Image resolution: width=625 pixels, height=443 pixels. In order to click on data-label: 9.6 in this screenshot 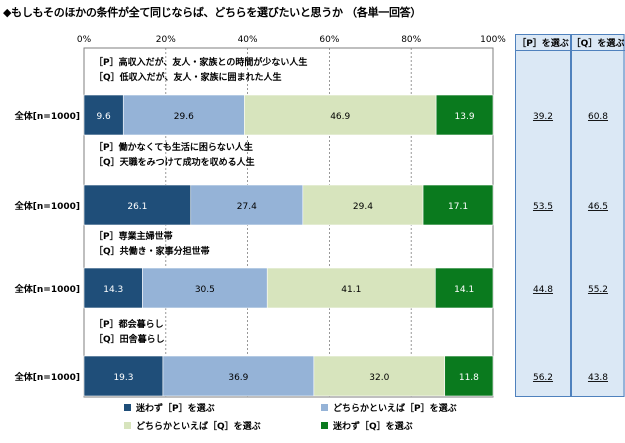, I will do `click(103, 117)`.